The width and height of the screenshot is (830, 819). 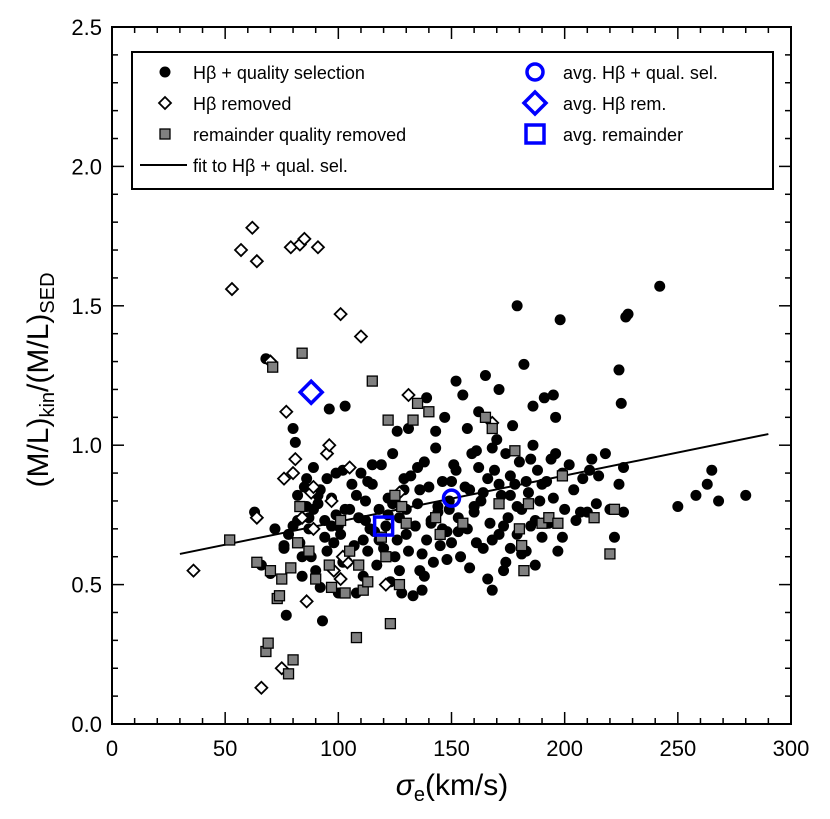 What do you see at coordinates (38, 353) in the screenshot?
I see `y-axis-part-b: /(M/L)` at bounding box center [38, 353].